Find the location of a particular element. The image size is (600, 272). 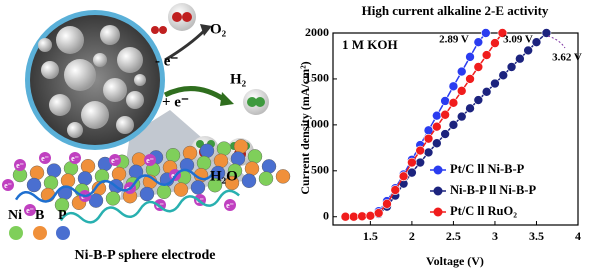

sphere-p is located at coordinates (63, 233).